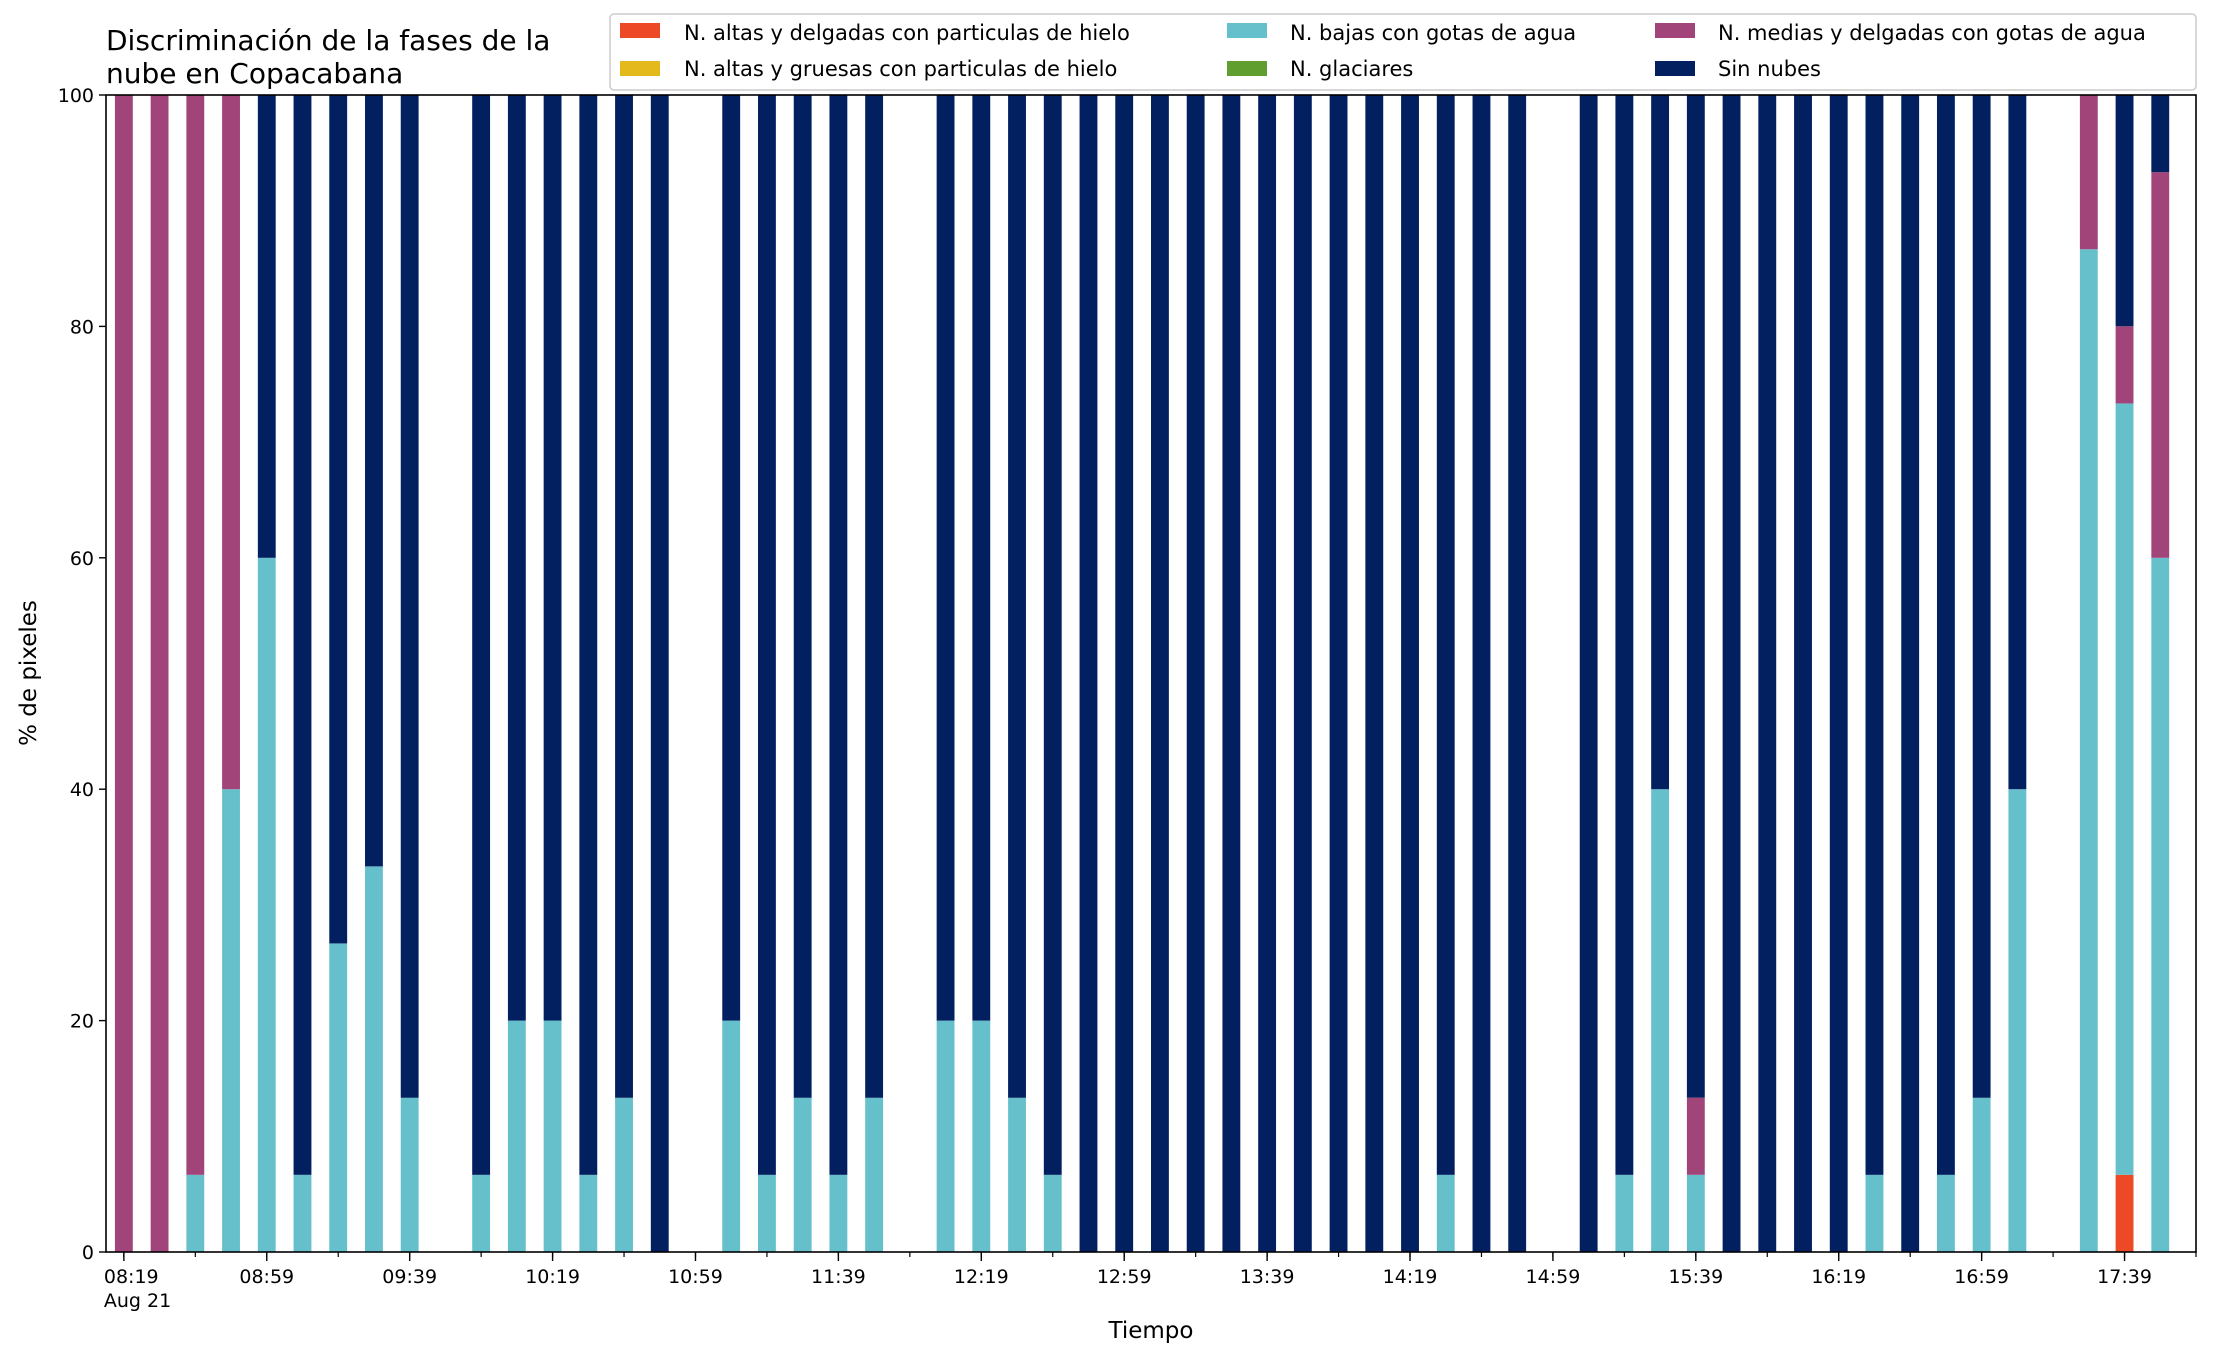 The width and height of the screenshot is (2216, 1355). I want to click on legend-swatch-altas-gruesas, so click(640, 68).